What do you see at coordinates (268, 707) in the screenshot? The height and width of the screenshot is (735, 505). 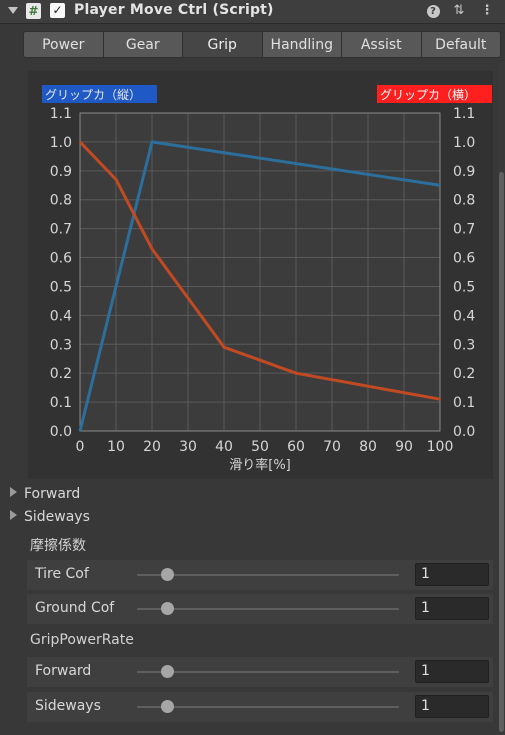 I see `grip-sideways-slider-track` at bounding box center [268, 707].